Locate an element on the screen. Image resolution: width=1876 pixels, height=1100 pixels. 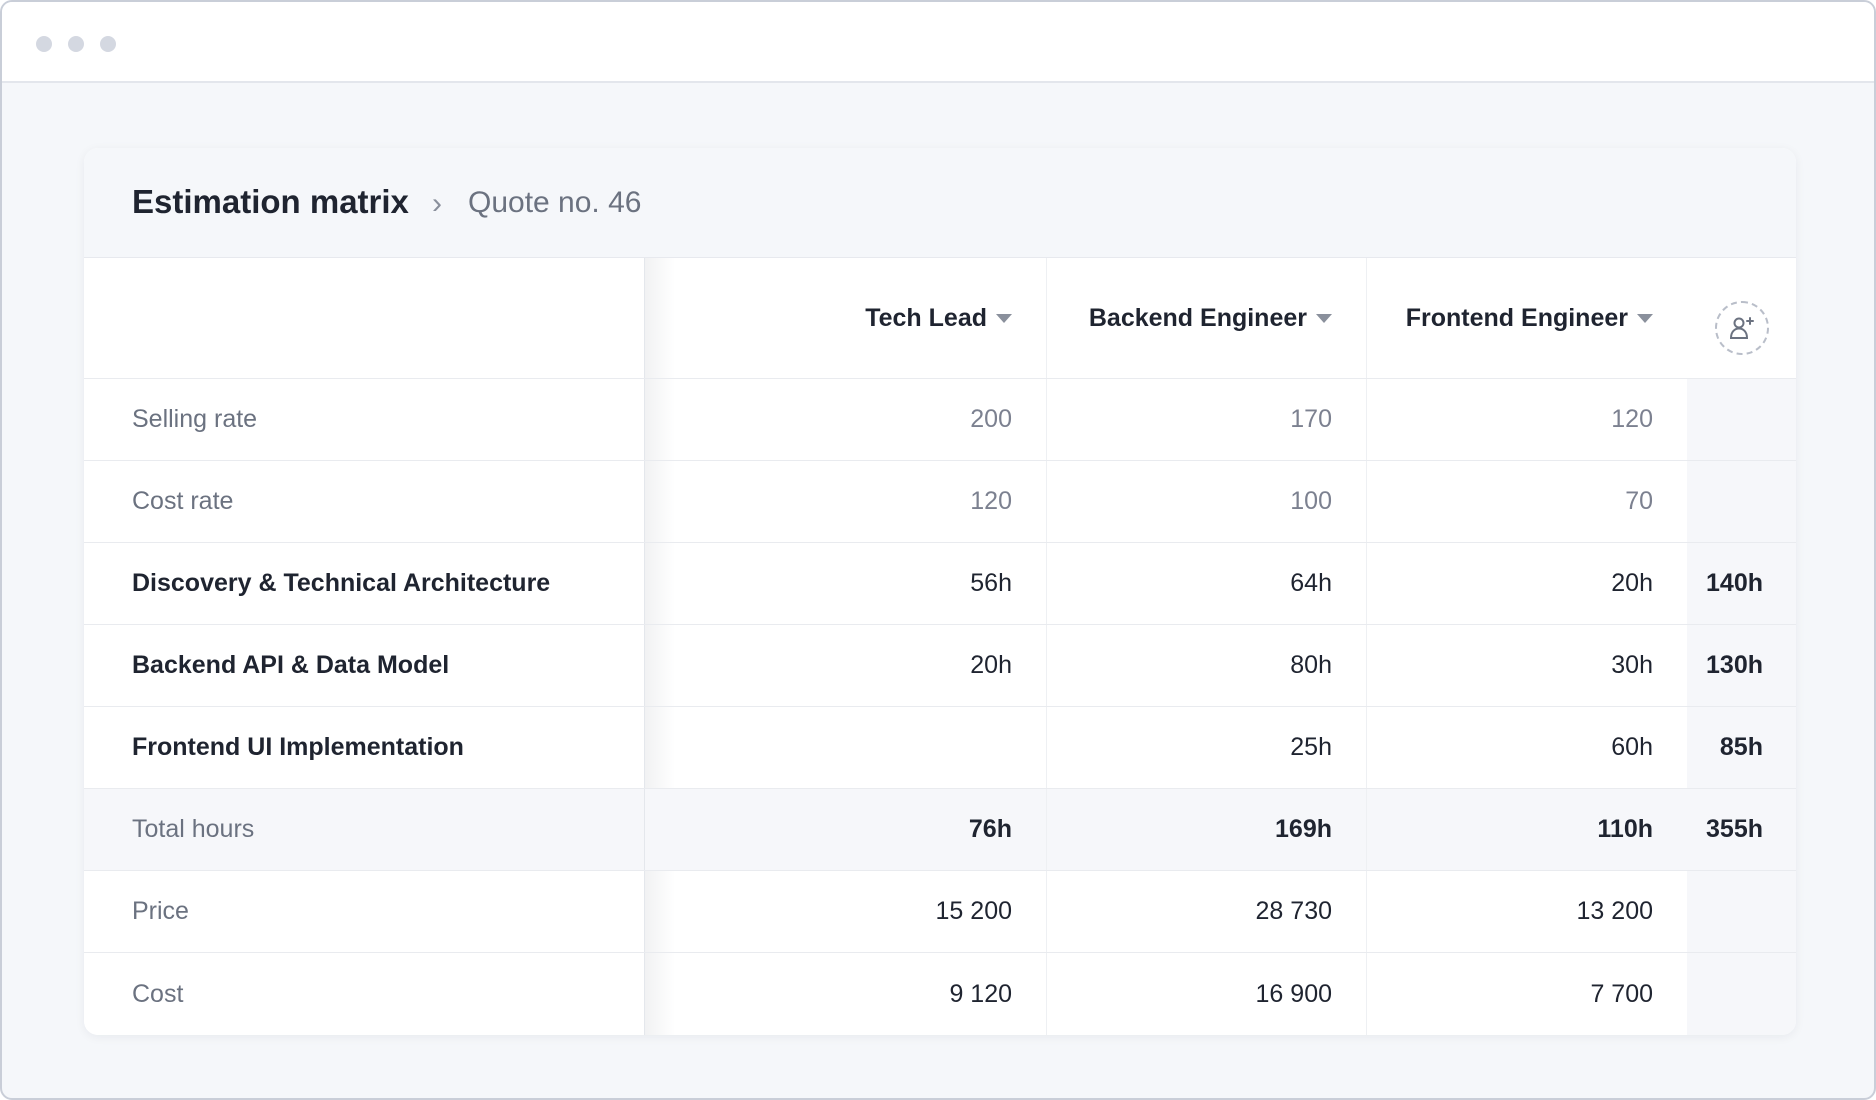
add-user-button is located at coordinates (1741, 328).